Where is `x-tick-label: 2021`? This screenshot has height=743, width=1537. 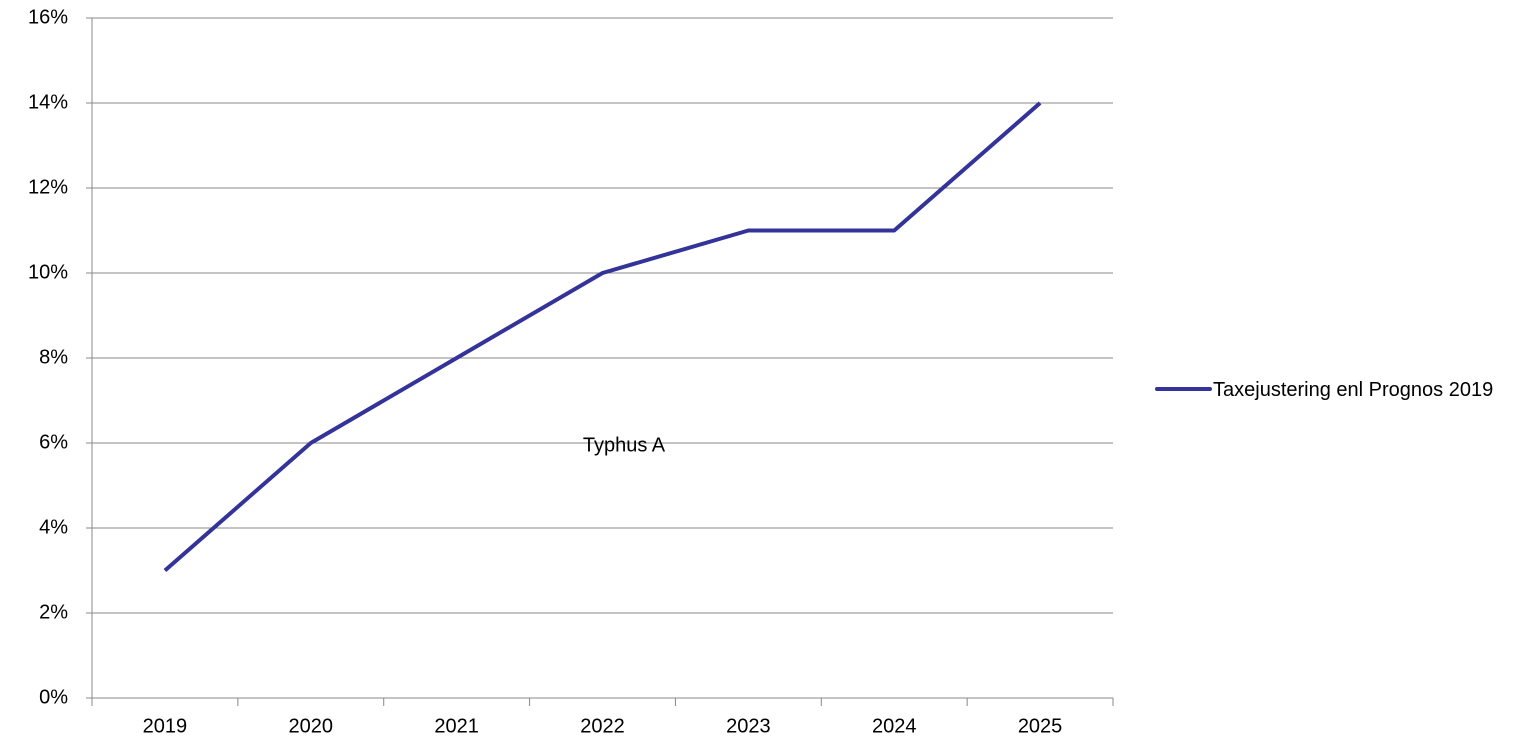 x-tick-label: 2021 is located at coordinates (456, 726).